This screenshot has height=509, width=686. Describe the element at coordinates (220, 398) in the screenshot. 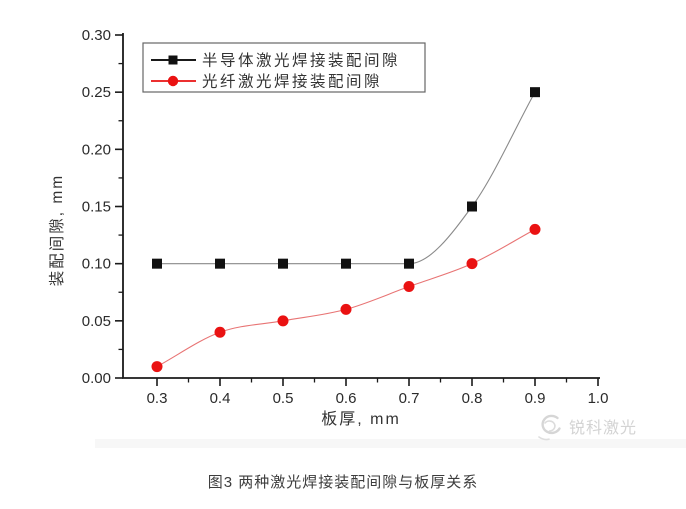

I see `svg-text: 0.4` at that location.